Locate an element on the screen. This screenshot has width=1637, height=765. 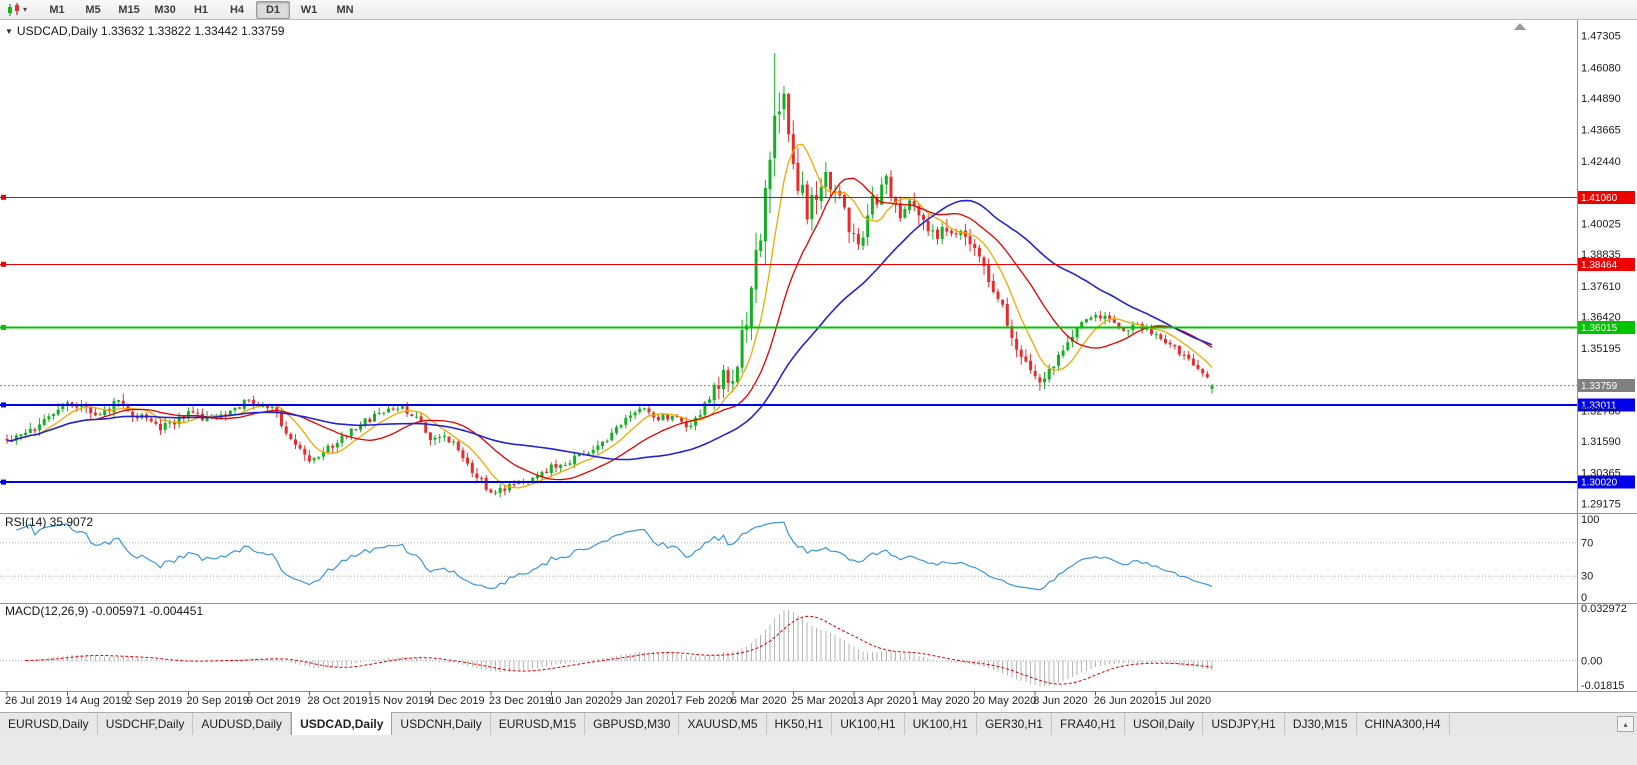
timeframe-button-m5: M5 is located at coordinates (93, 9).